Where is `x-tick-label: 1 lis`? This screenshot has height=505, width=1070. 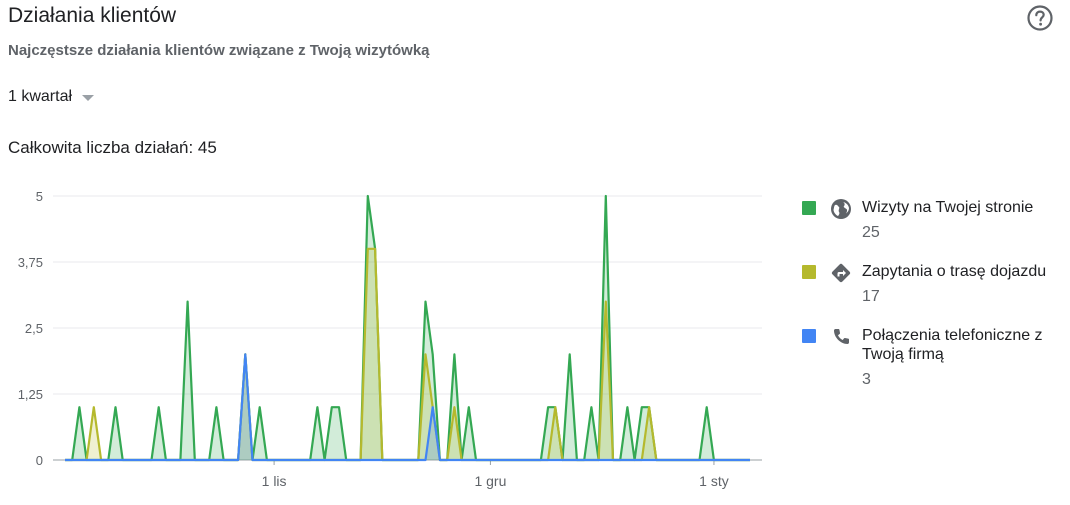 x-tick-label: 1 lis is located at coordinates (274, 481).